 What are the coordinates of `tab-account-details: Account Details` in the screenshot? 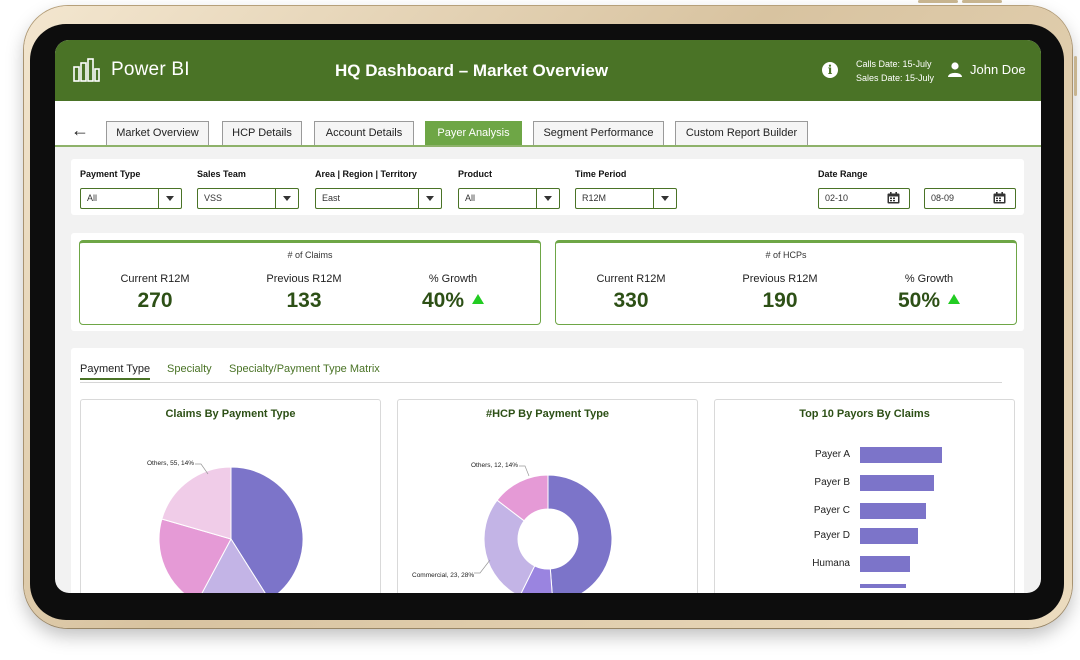 It's located at (364, 133).